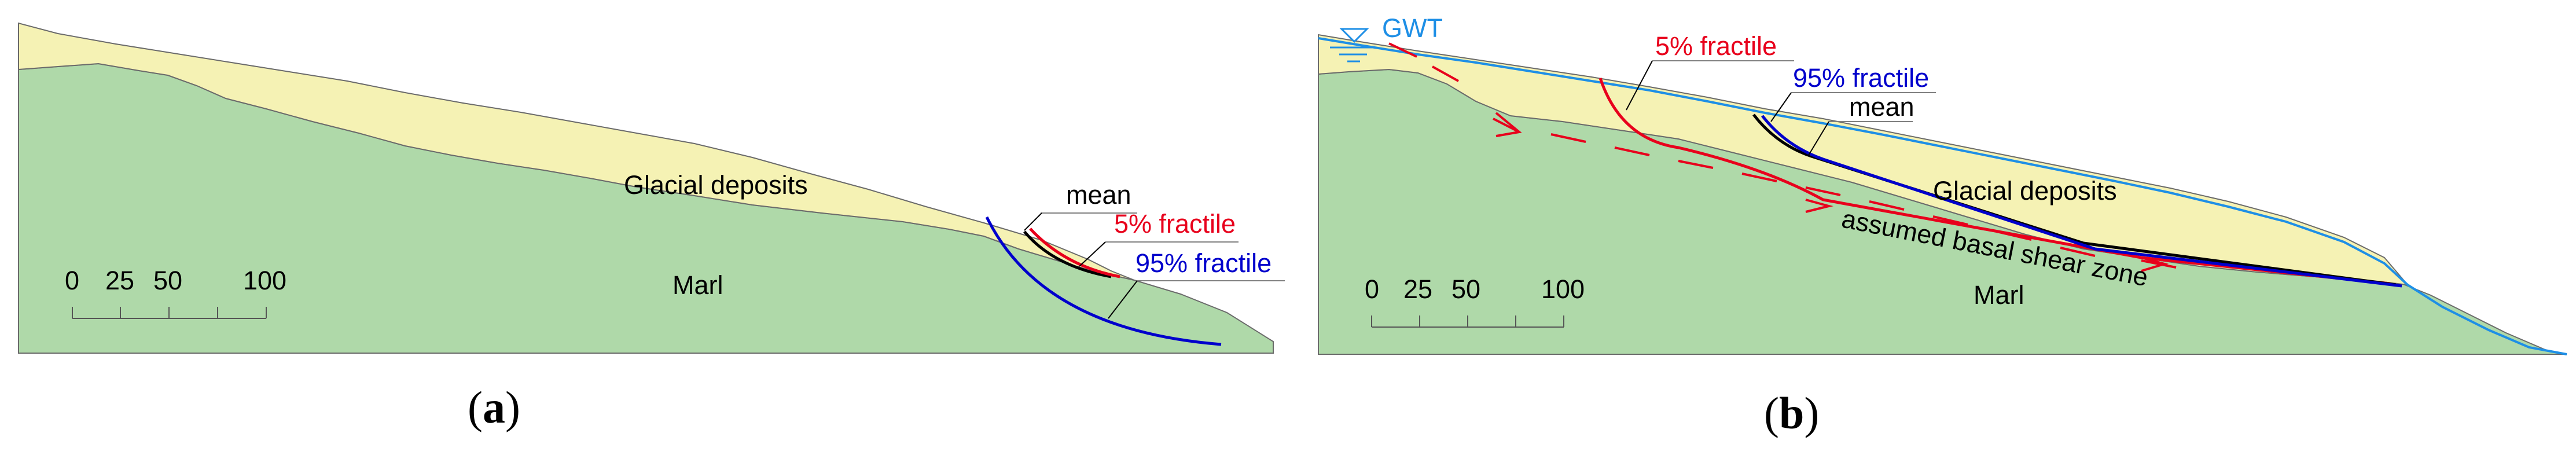  What do you see at coordinates (1716, 46) in the screenshot?
I see `p5-label-b: 5% fractile` at bounding box center [1716, 46].